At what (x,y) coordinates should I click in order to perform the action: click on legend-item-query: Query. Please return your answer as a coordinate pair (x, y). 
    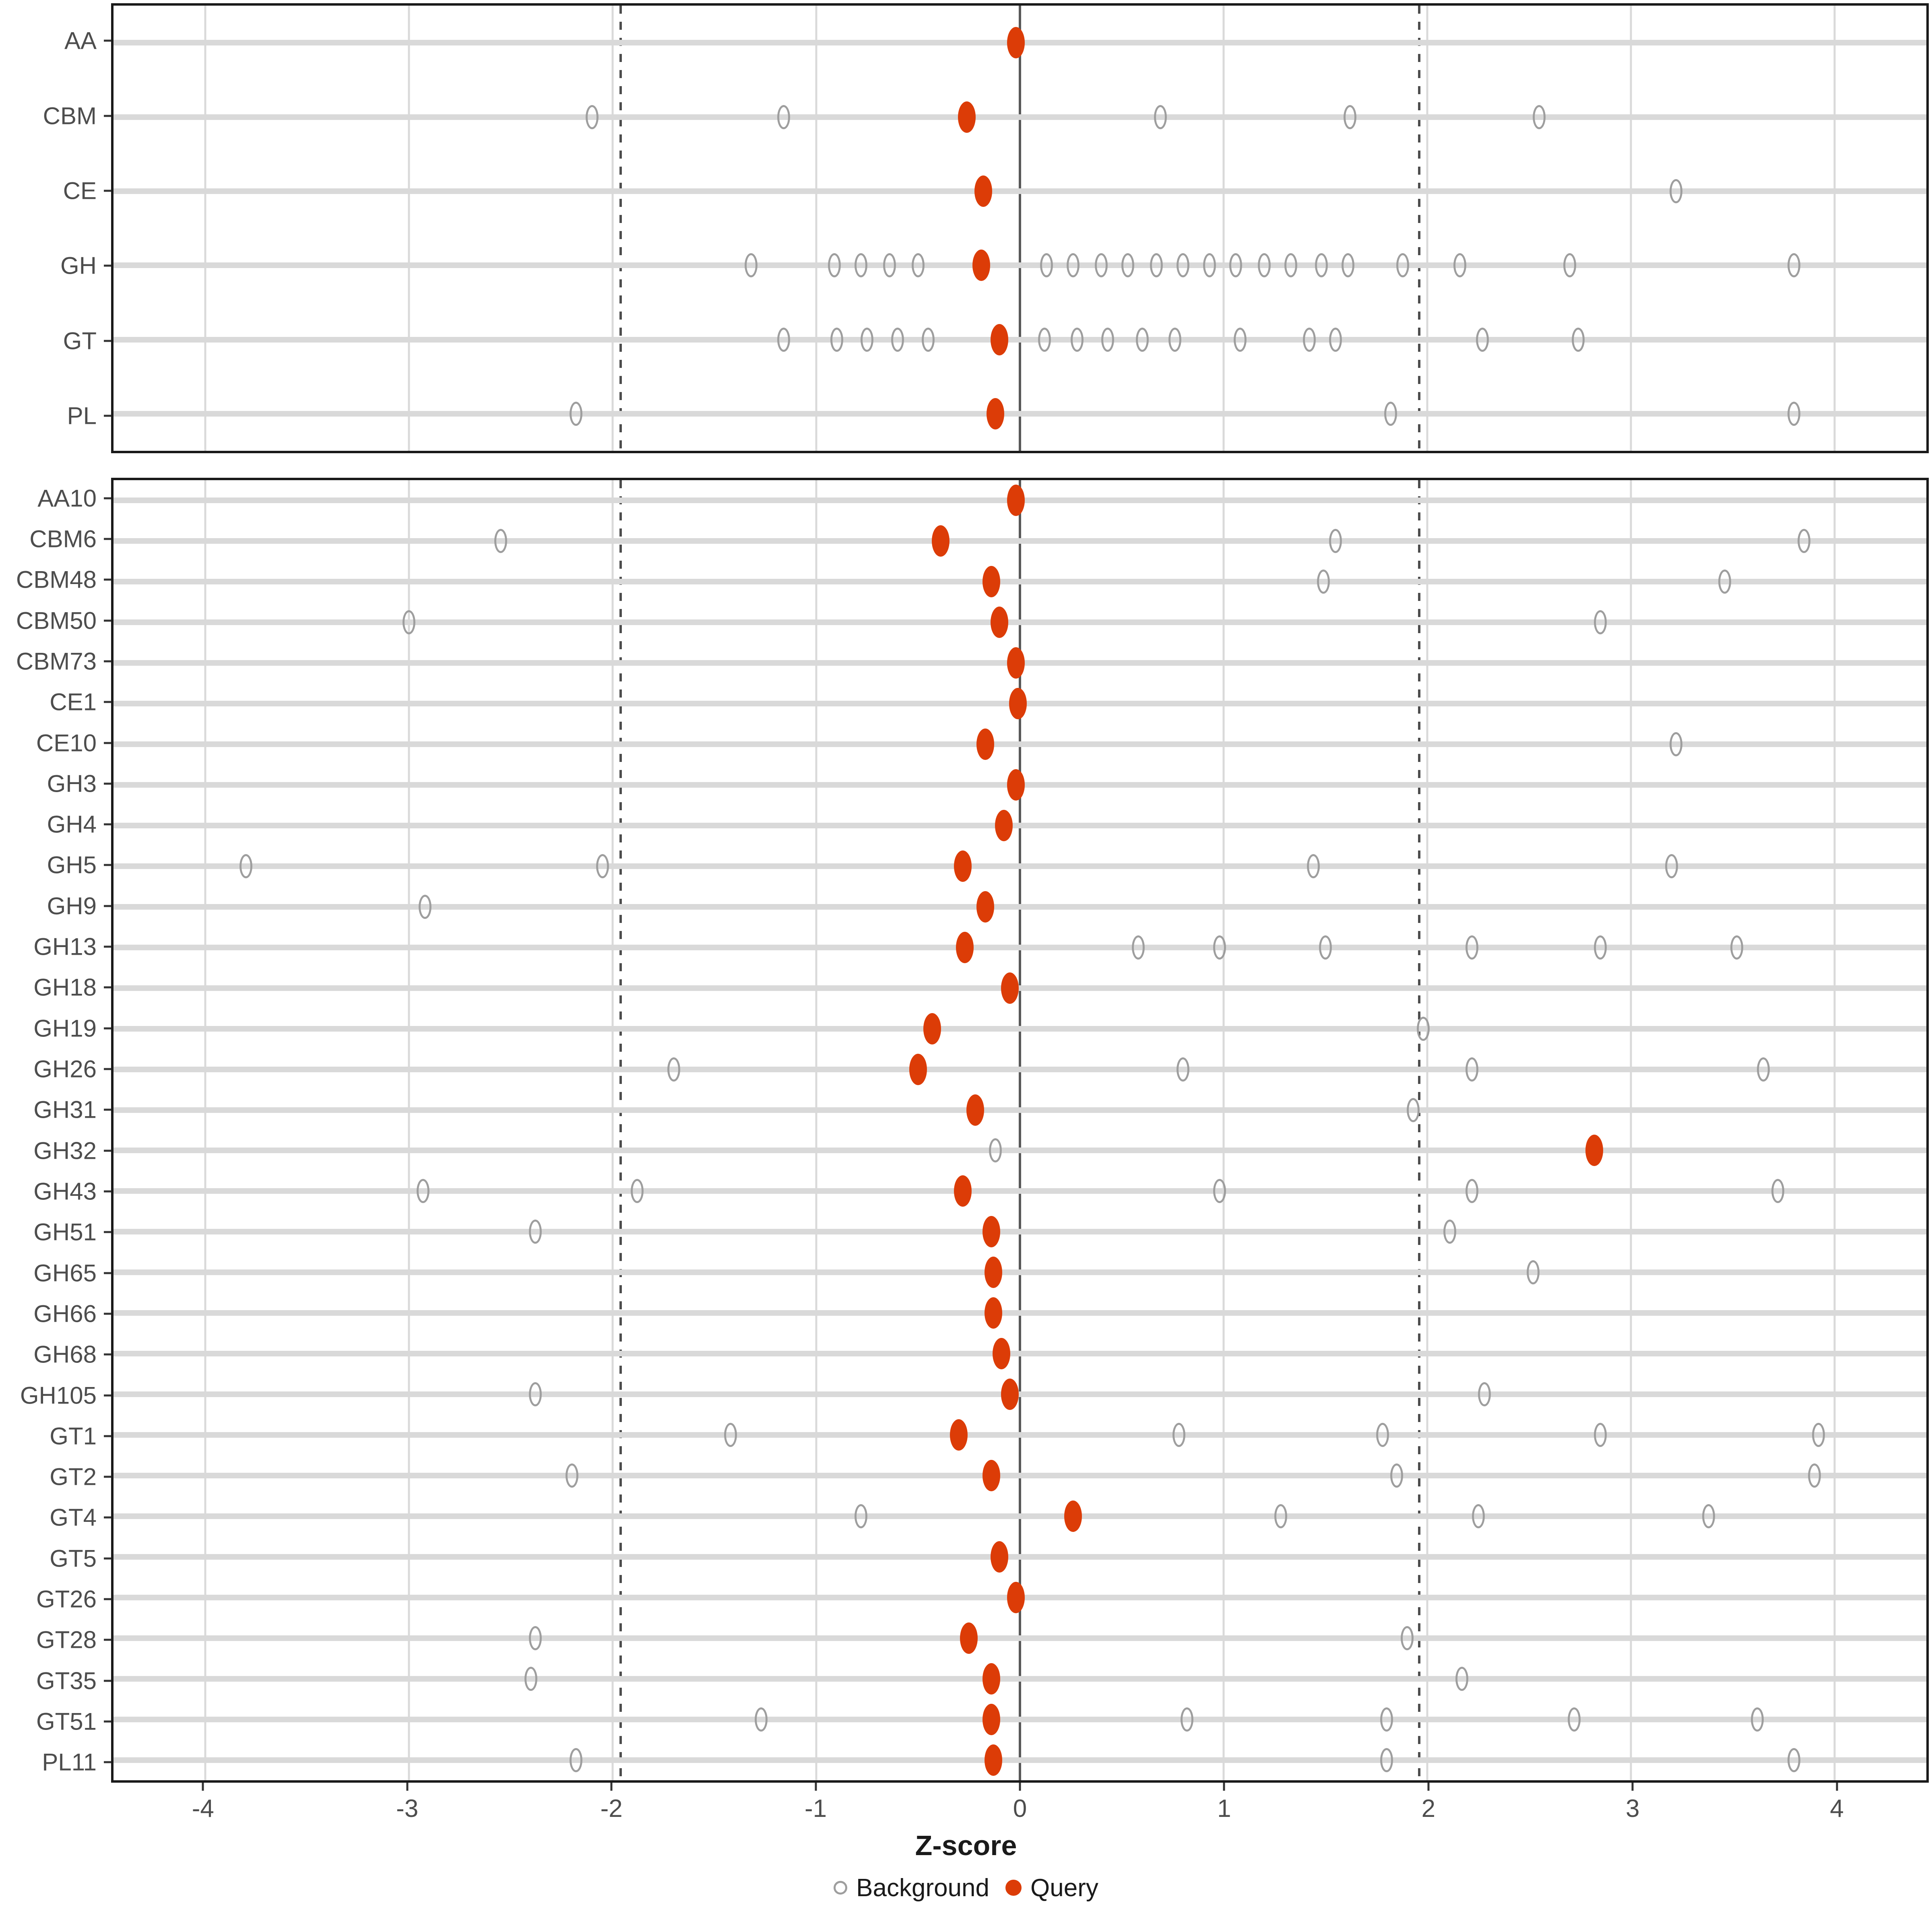
    Looking at the image, I should click on (1051, 1888).